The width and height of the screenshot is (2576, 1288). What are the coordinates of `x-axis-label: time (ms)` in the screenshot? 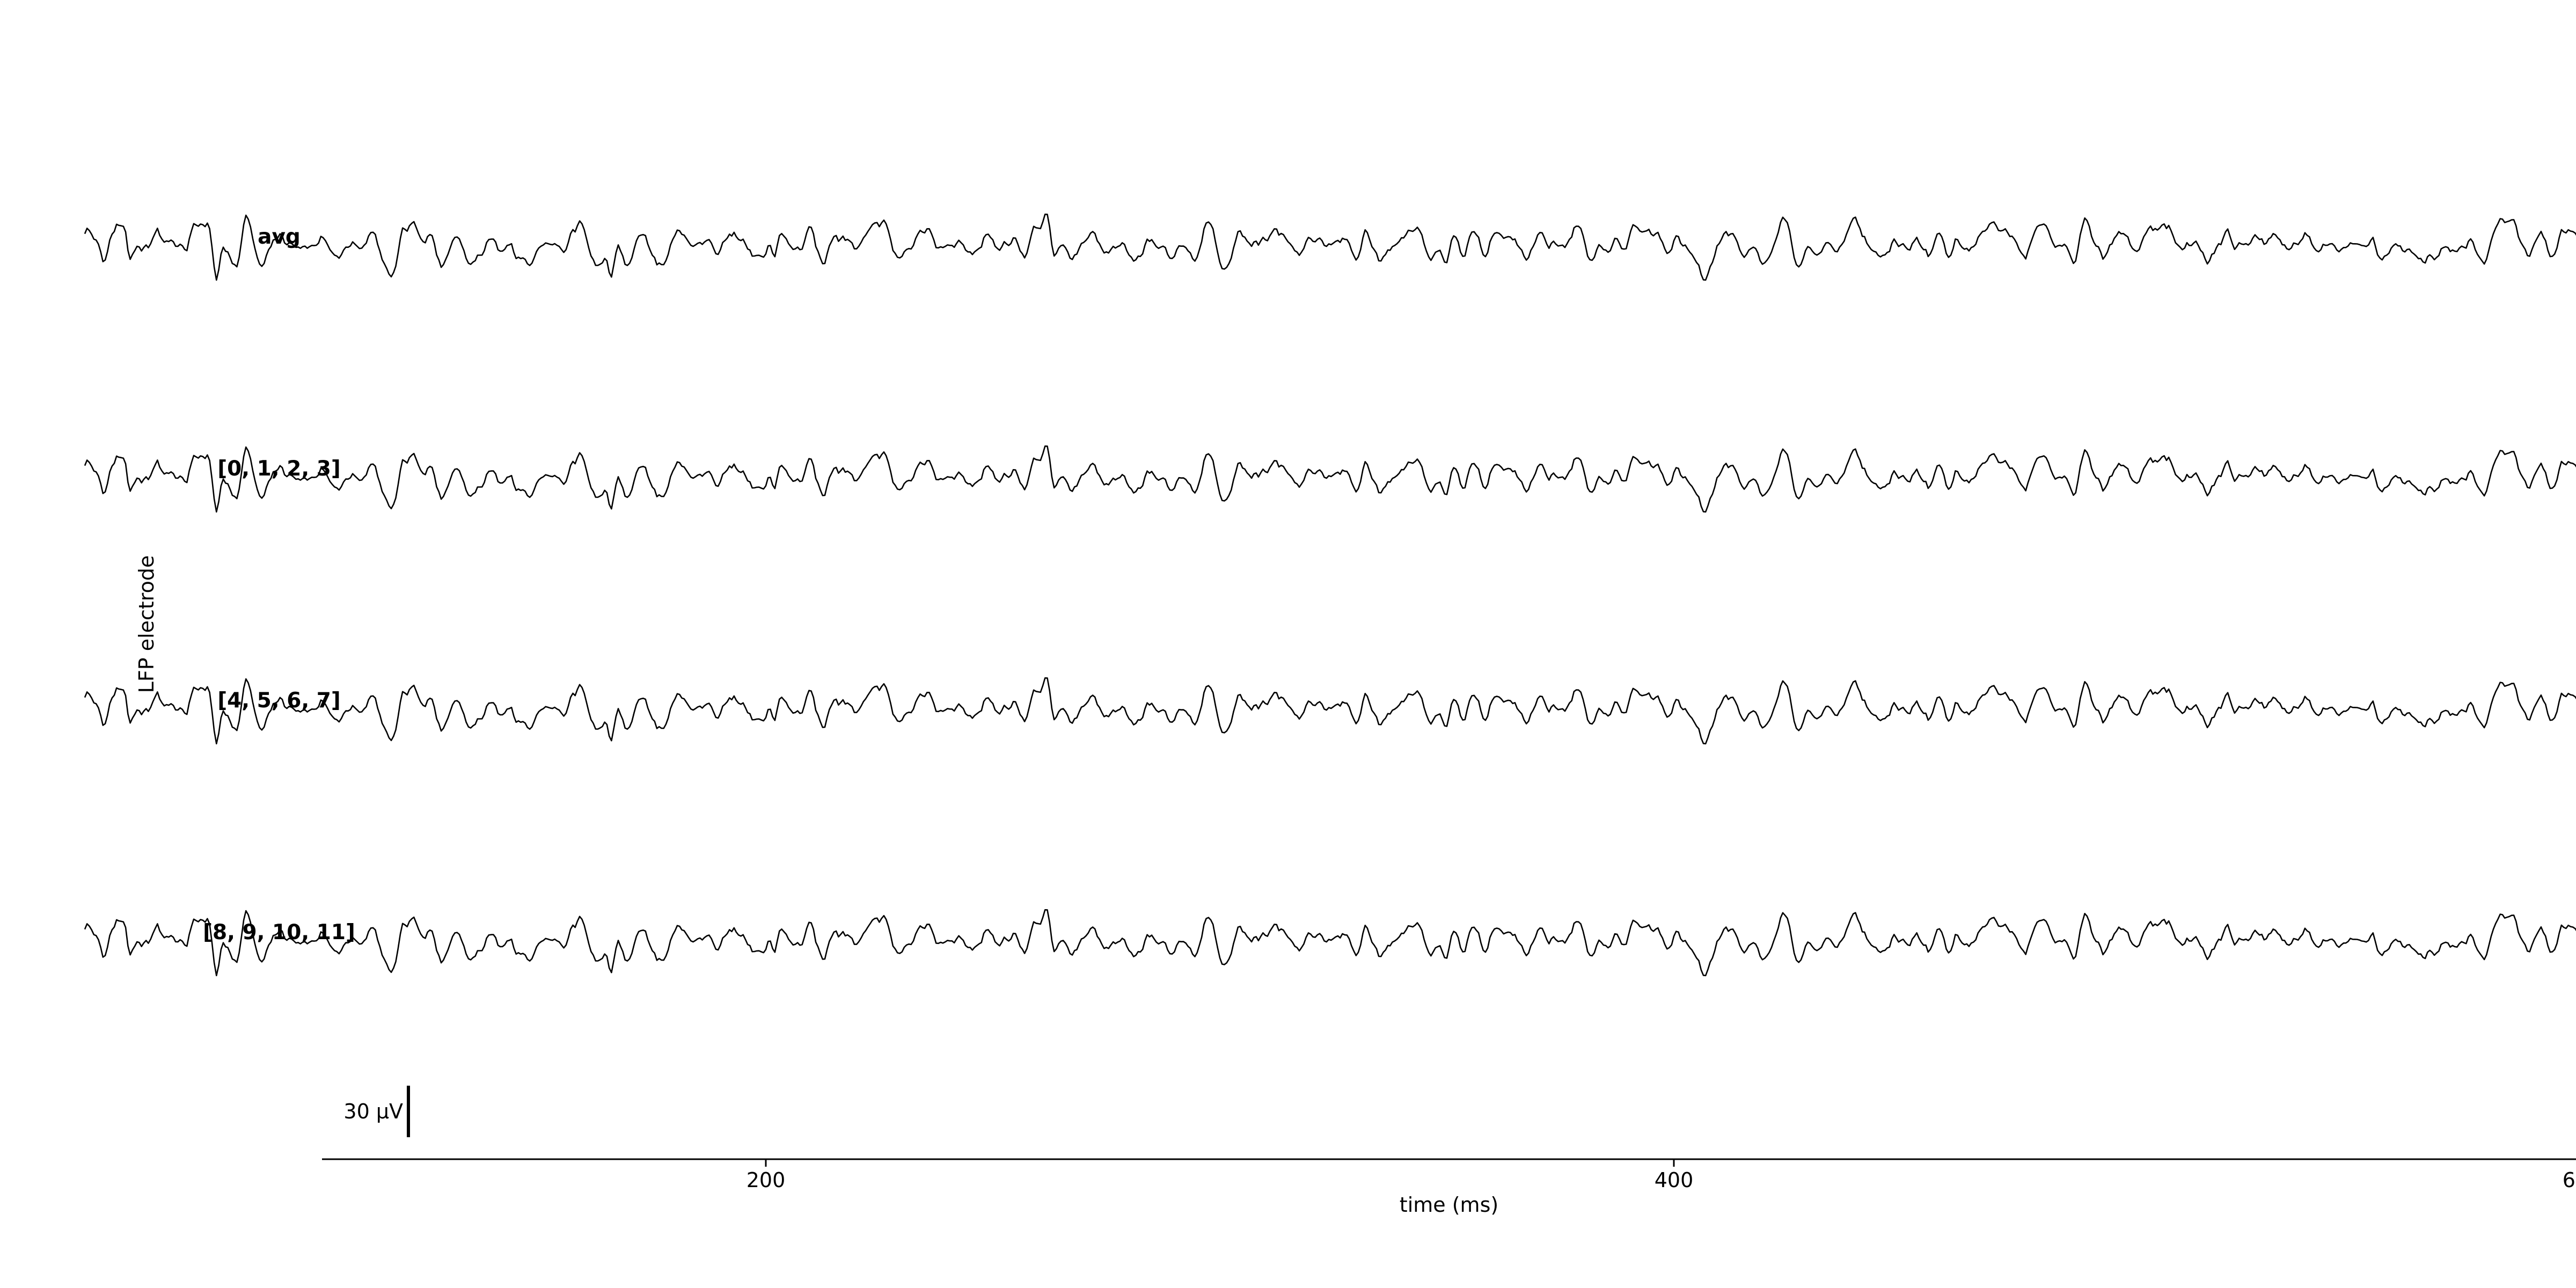 It's located at (1449, 1205).